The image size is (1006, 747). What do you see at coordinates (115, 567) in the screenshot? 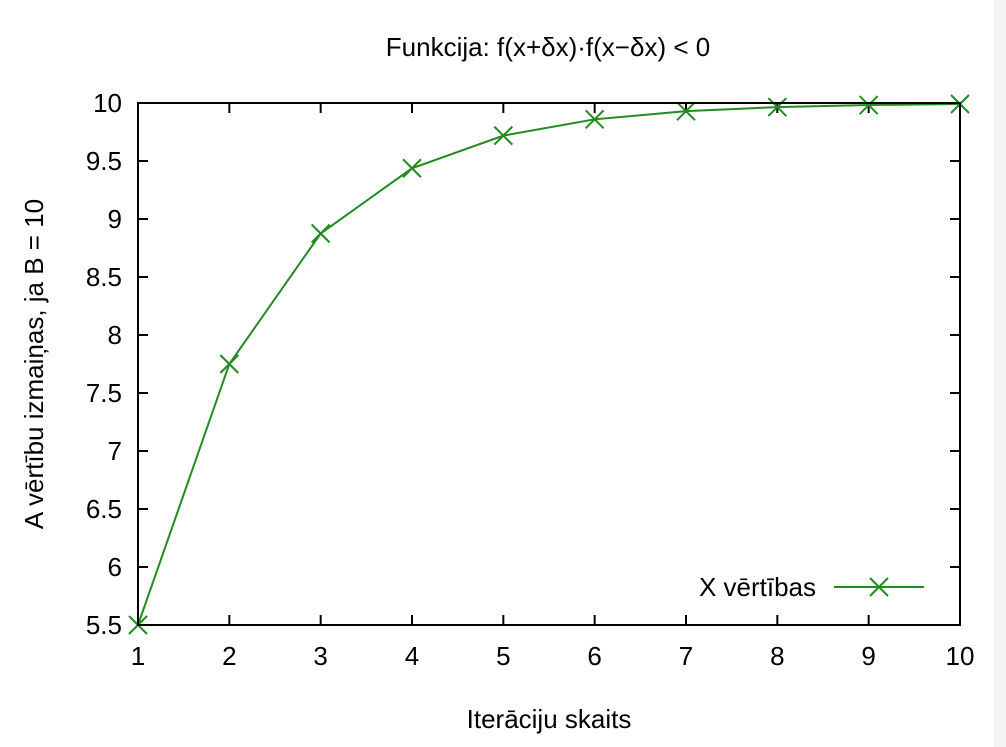
I see `y-tick-label: 6` at bounding box center [115, 567].